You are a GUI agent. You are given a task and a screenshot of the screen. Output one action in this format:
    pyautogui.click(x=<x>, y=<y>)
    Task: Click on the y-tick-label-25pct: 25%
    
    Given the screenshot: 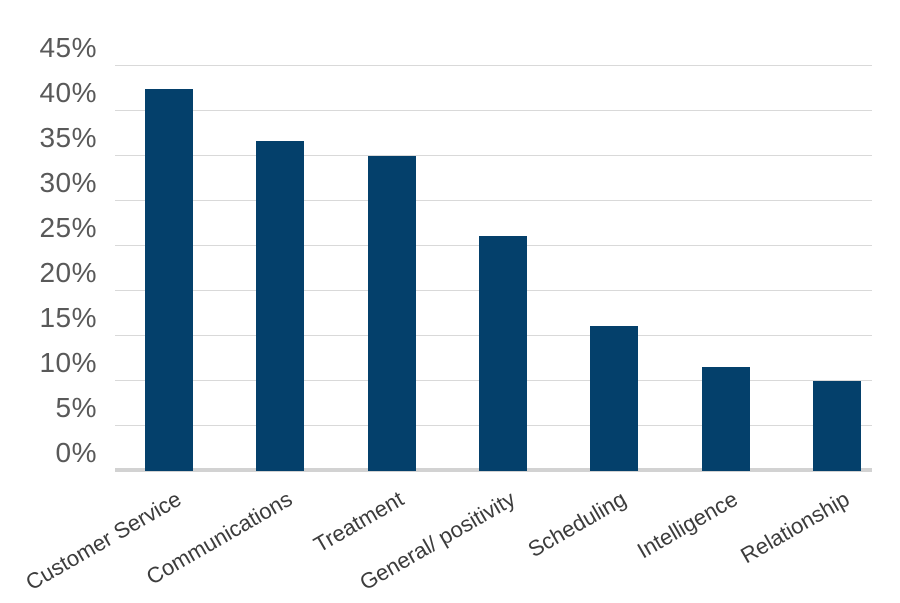 What is the action you would take?
    pyautogui.click(x=68, y=227)
    